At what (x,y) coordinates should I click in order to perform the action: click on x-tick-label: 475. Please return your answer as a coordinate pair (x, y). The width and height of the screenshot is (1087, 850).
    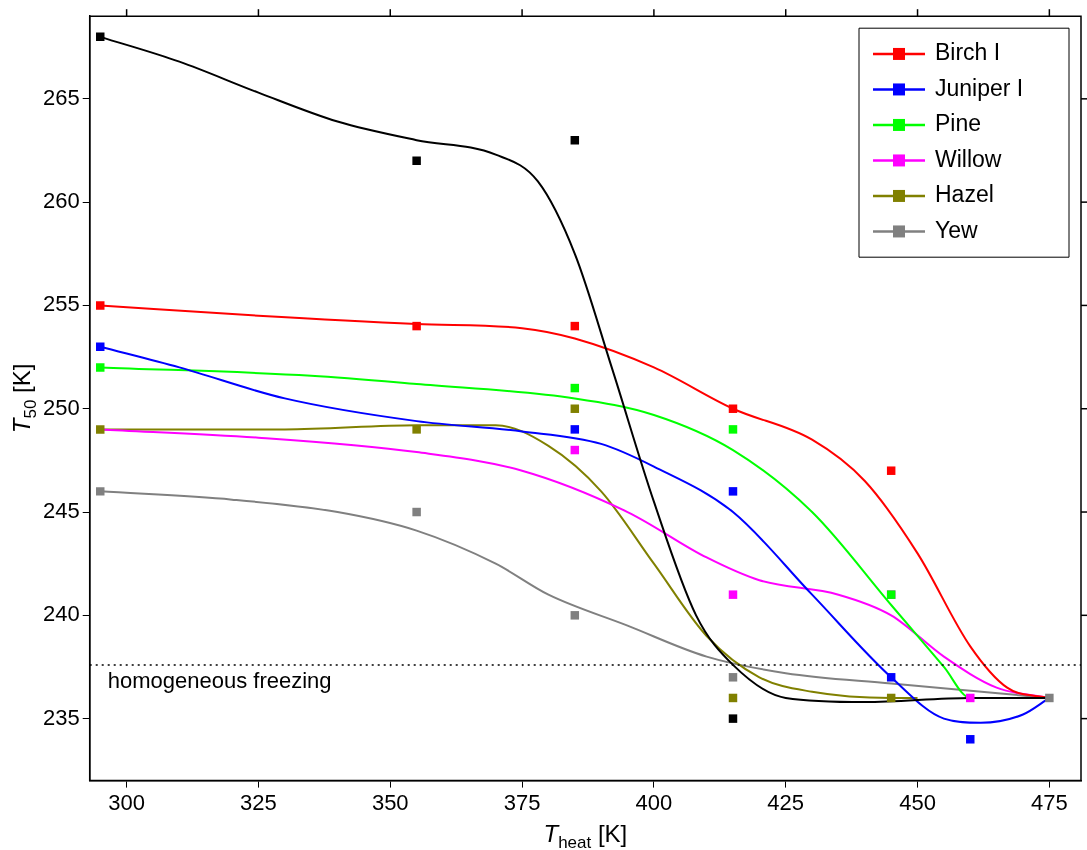
    Looking at the image, I should click on (1049, 802).